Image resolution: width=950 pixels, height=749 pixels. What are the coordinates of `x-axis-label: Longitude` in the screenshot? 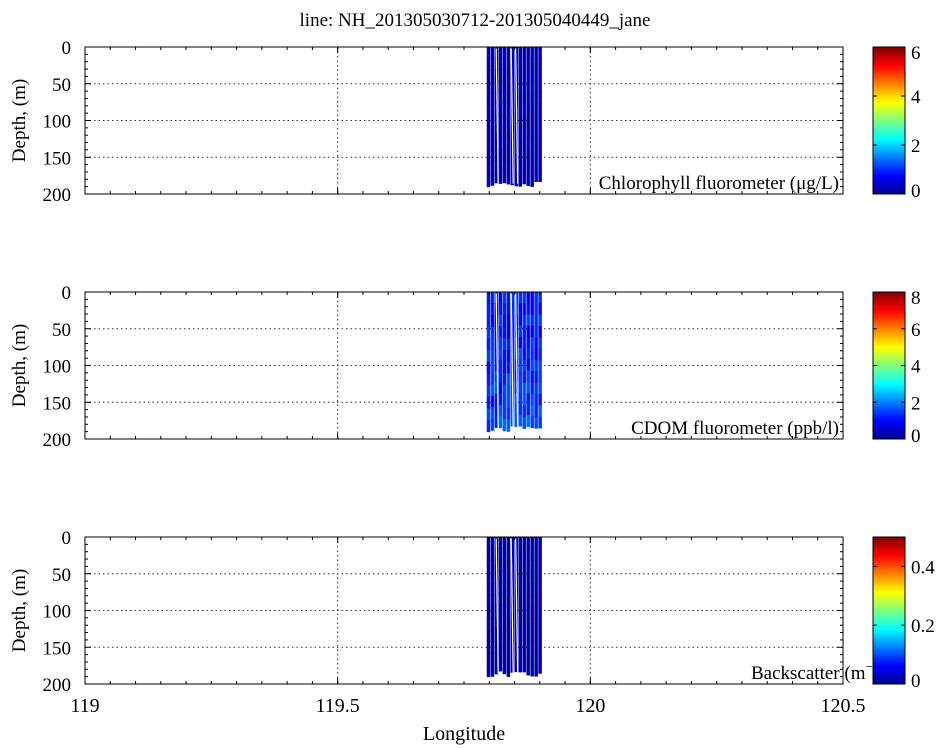 It's located at (464, 734).